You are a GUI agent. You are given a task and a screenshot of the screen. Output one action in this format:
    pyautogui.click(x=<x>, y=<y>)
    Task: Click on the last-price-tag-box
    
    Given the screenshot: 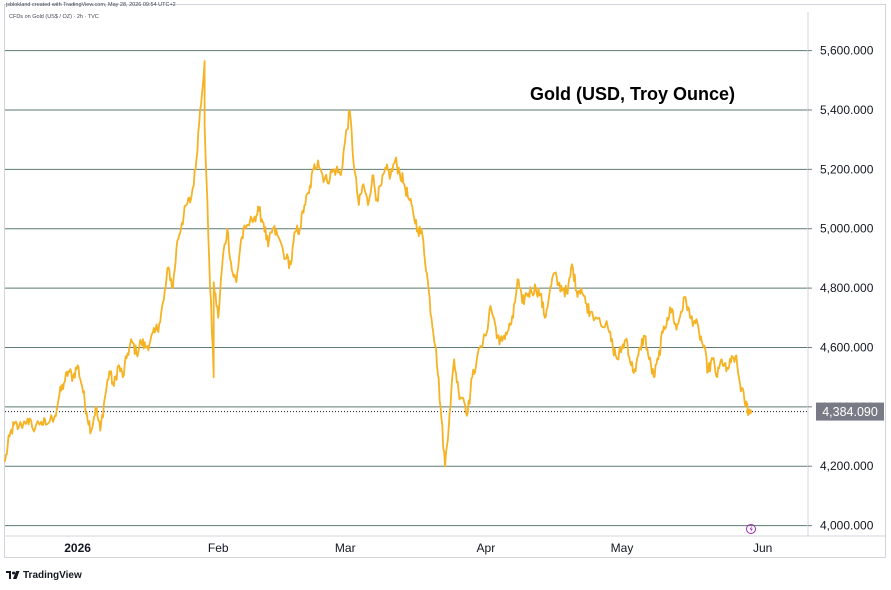 What is the action you would take?
    pyautogui.click(x=850, y=411)
    